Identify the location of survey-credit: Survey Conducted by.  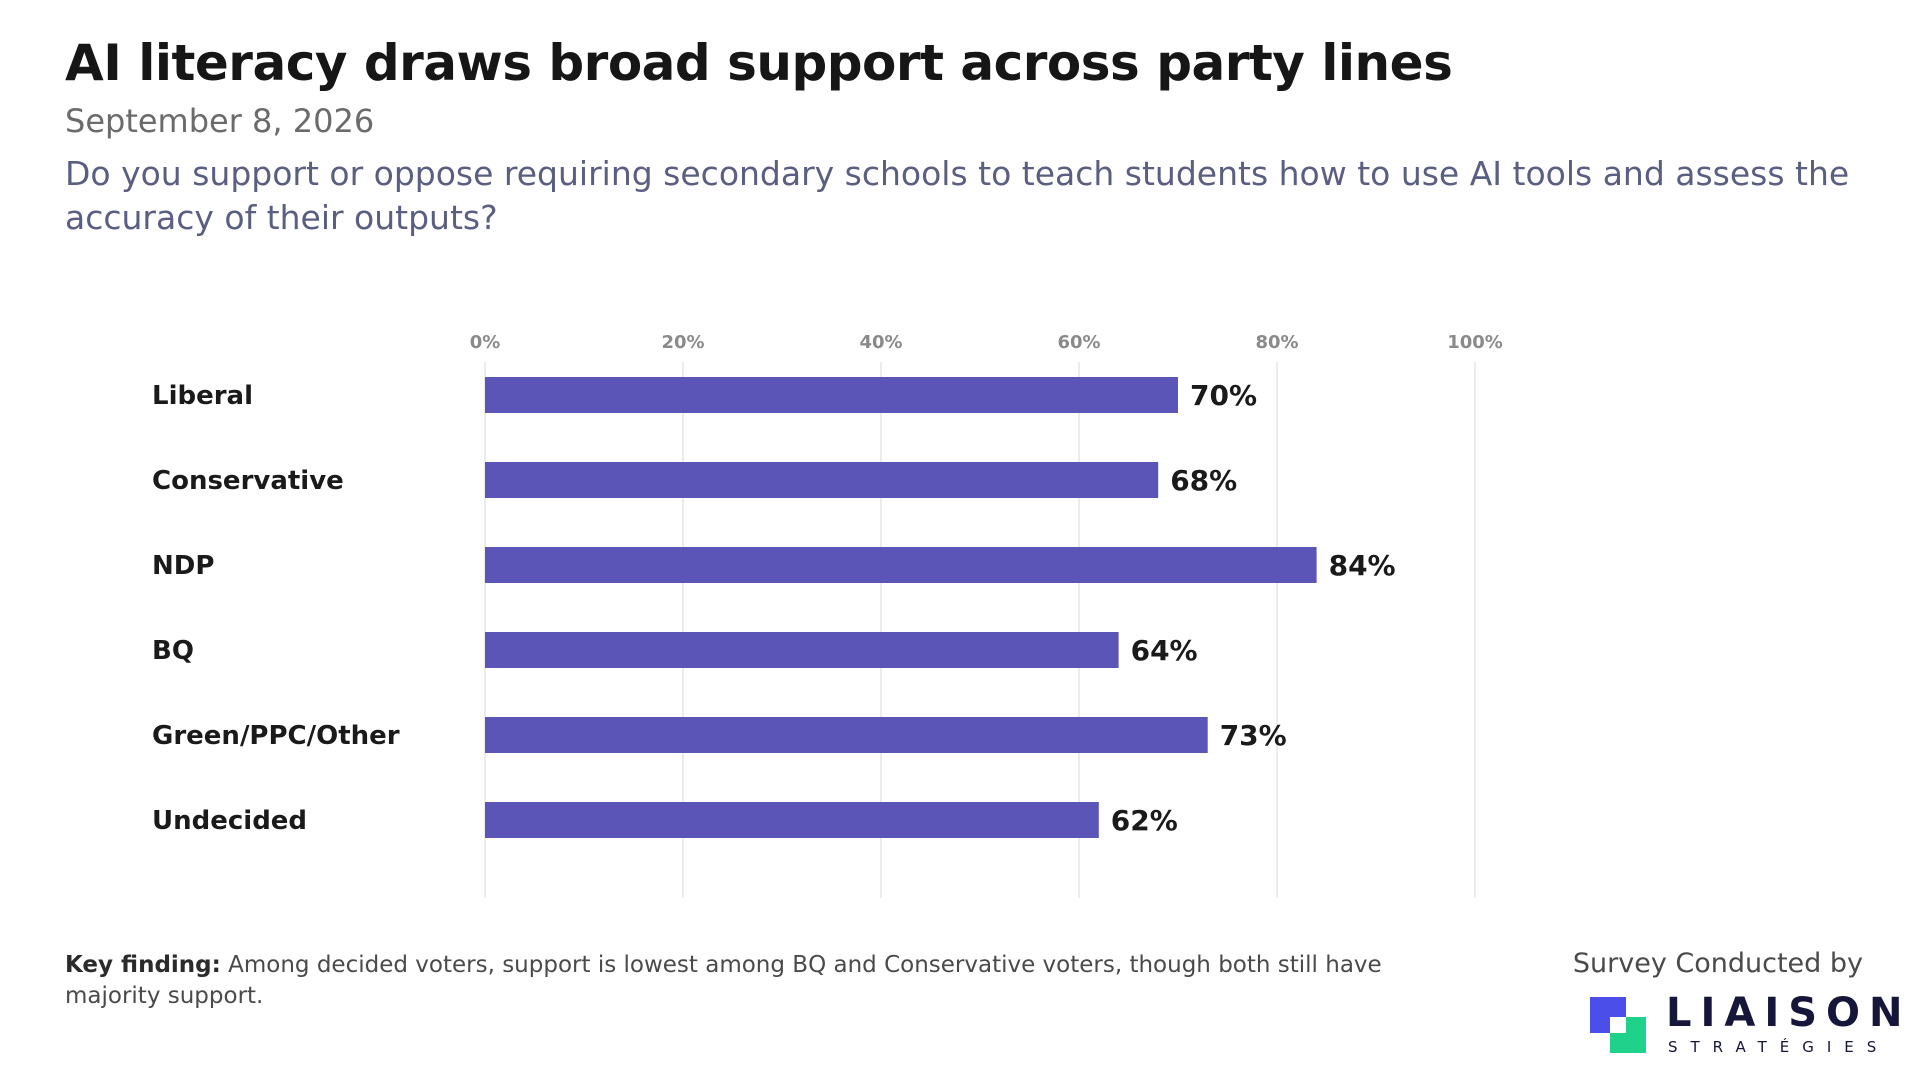
(1717, 963).